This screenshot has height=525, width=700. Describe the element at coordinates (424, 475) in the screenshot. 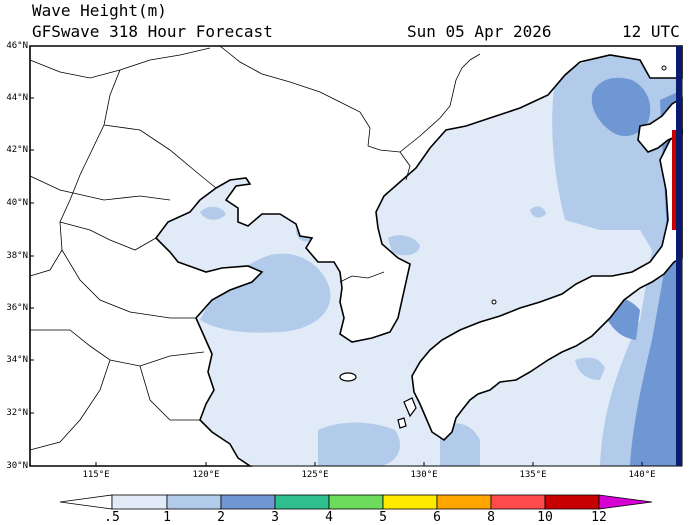

I see `x-tick-label: 130°E` at that location.